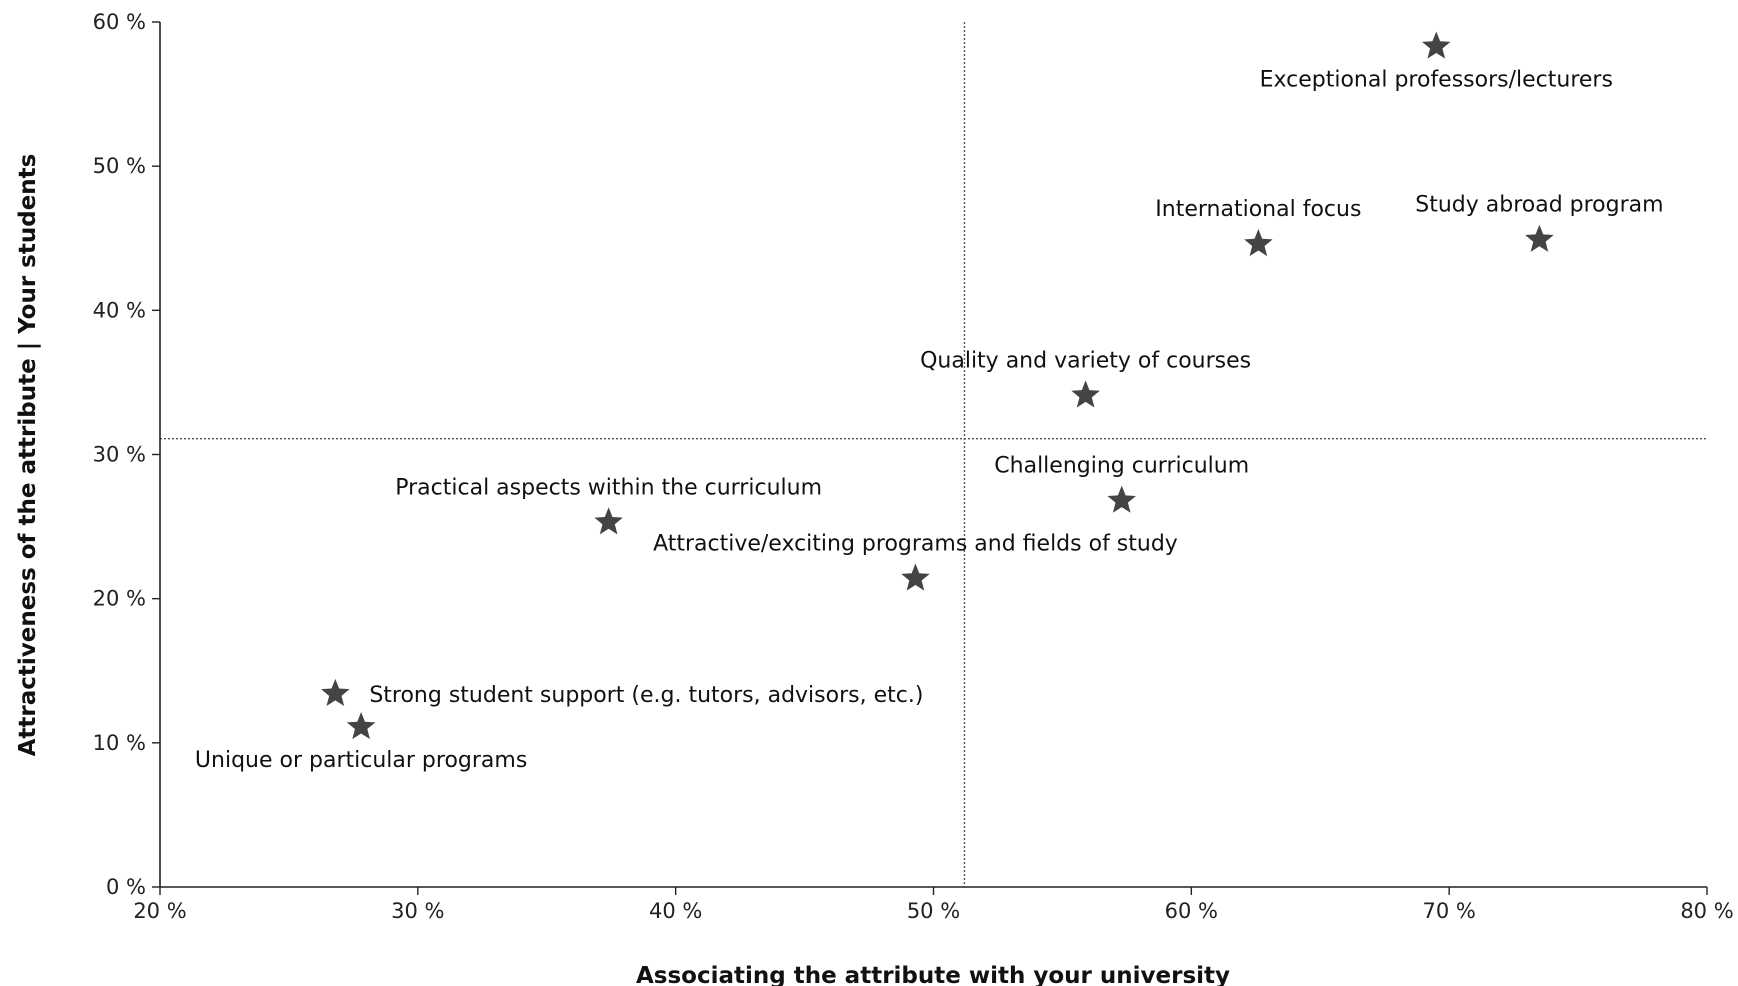  I want to click on y-tick-label: 40 %, so click(119, 310).